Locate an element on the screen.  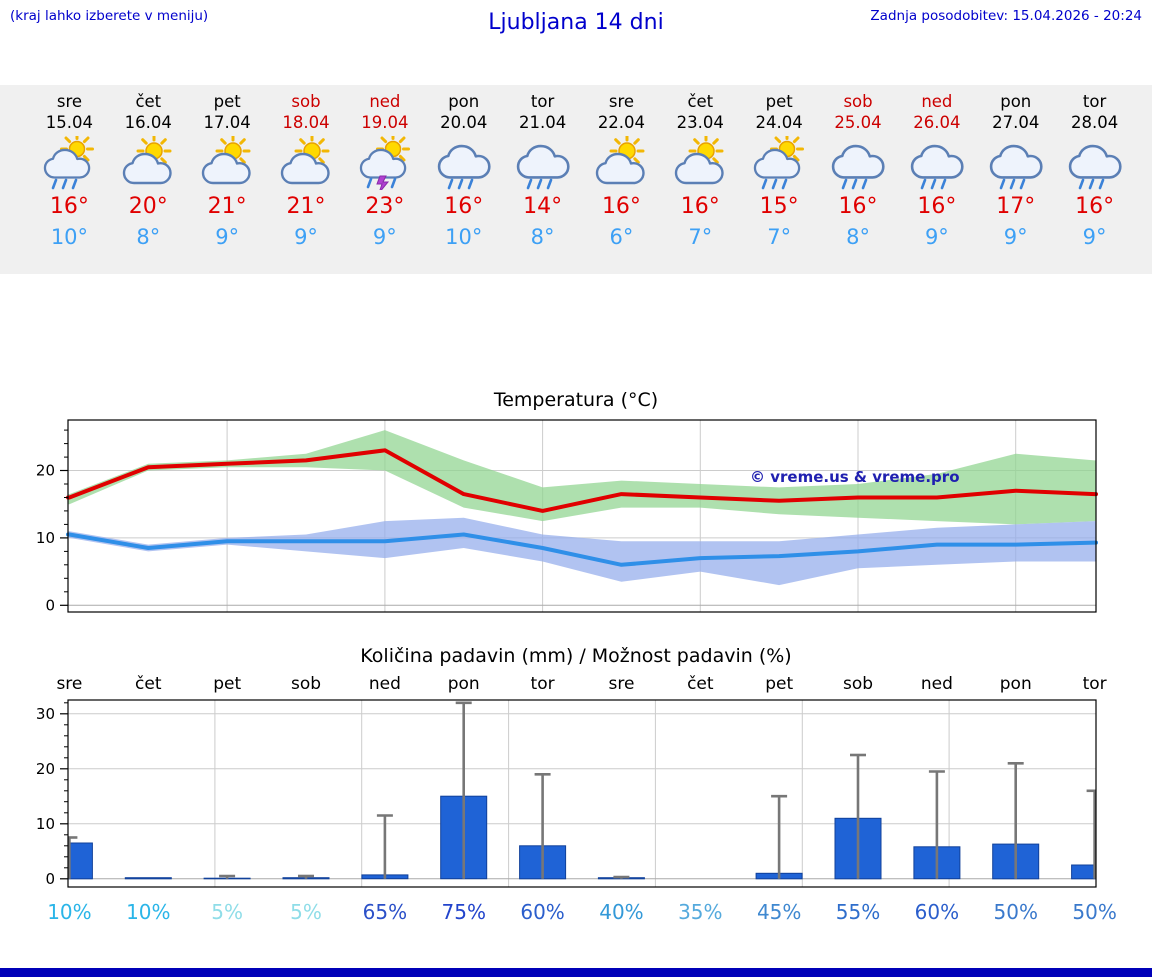
precip-probability: 45% is located at coordinates (779, 911).